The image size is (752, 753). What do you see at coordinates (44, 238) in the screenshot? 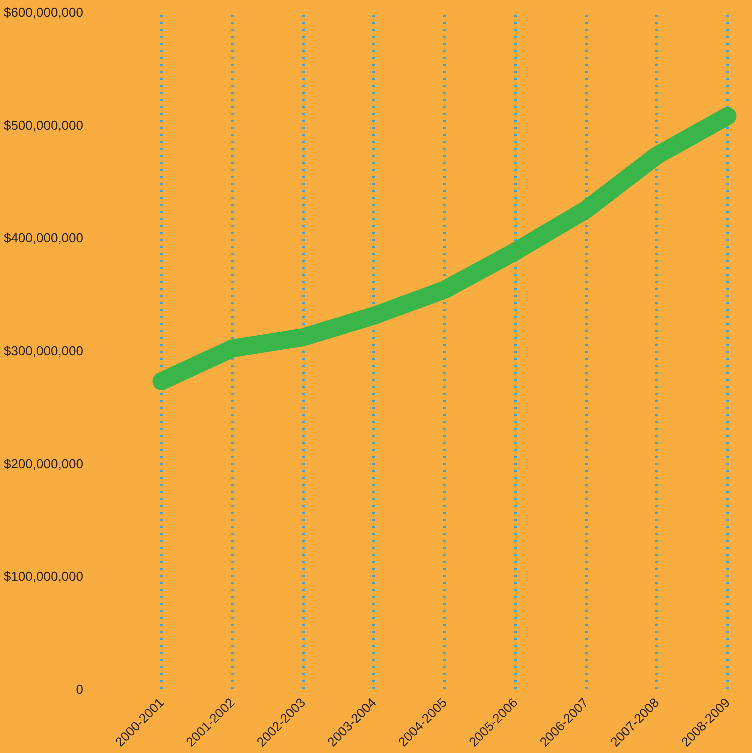
I see `y-tick-label: $400,000,000` at bounding box center [44, 238].